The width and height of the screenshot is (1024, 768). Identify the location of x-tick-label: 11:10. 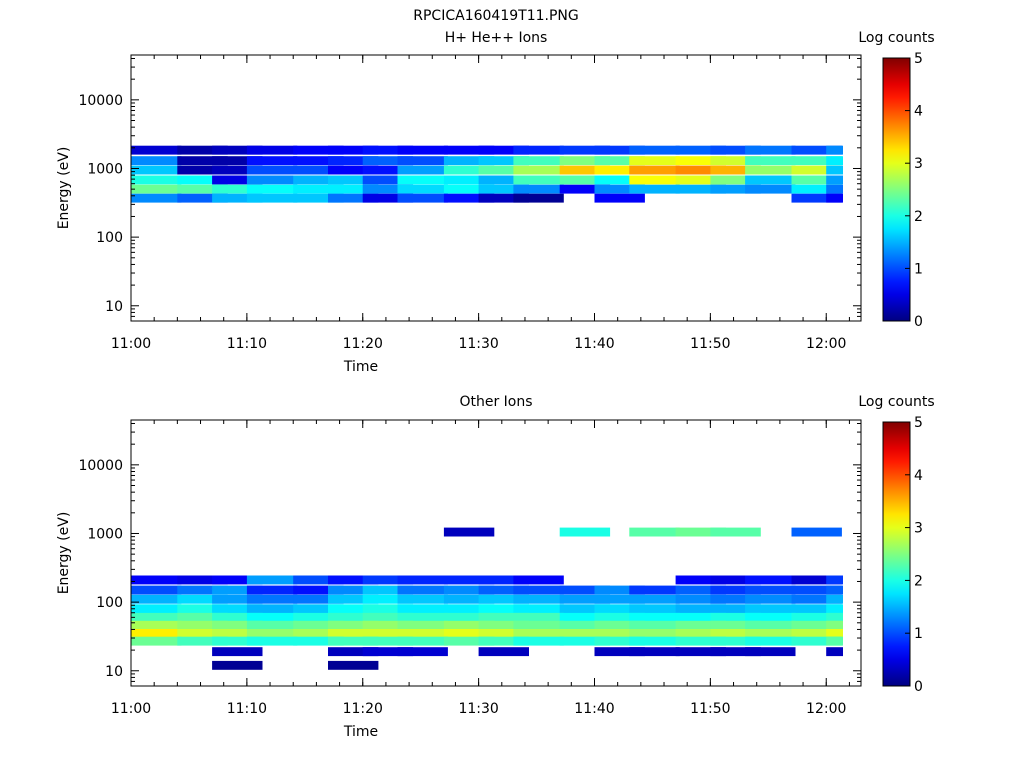
(247, 709).